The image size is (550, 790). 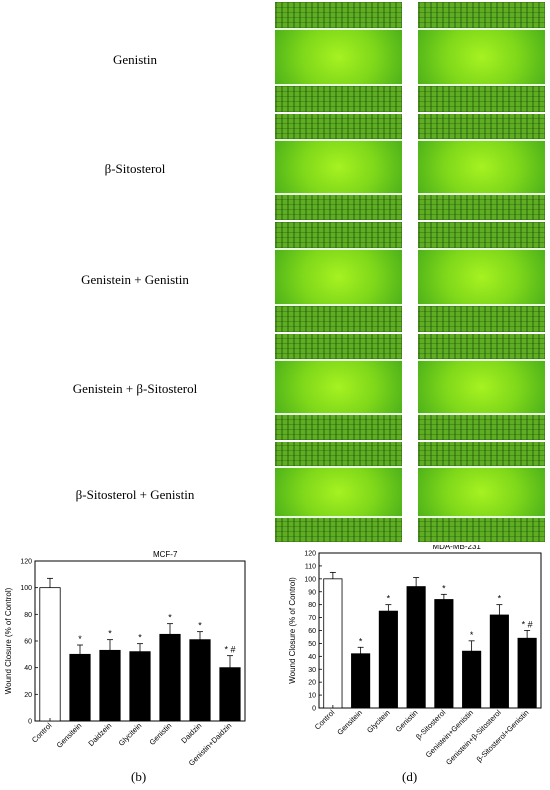 I want to click on x-tick-label: Daidzin, so click(x=191, y=733).